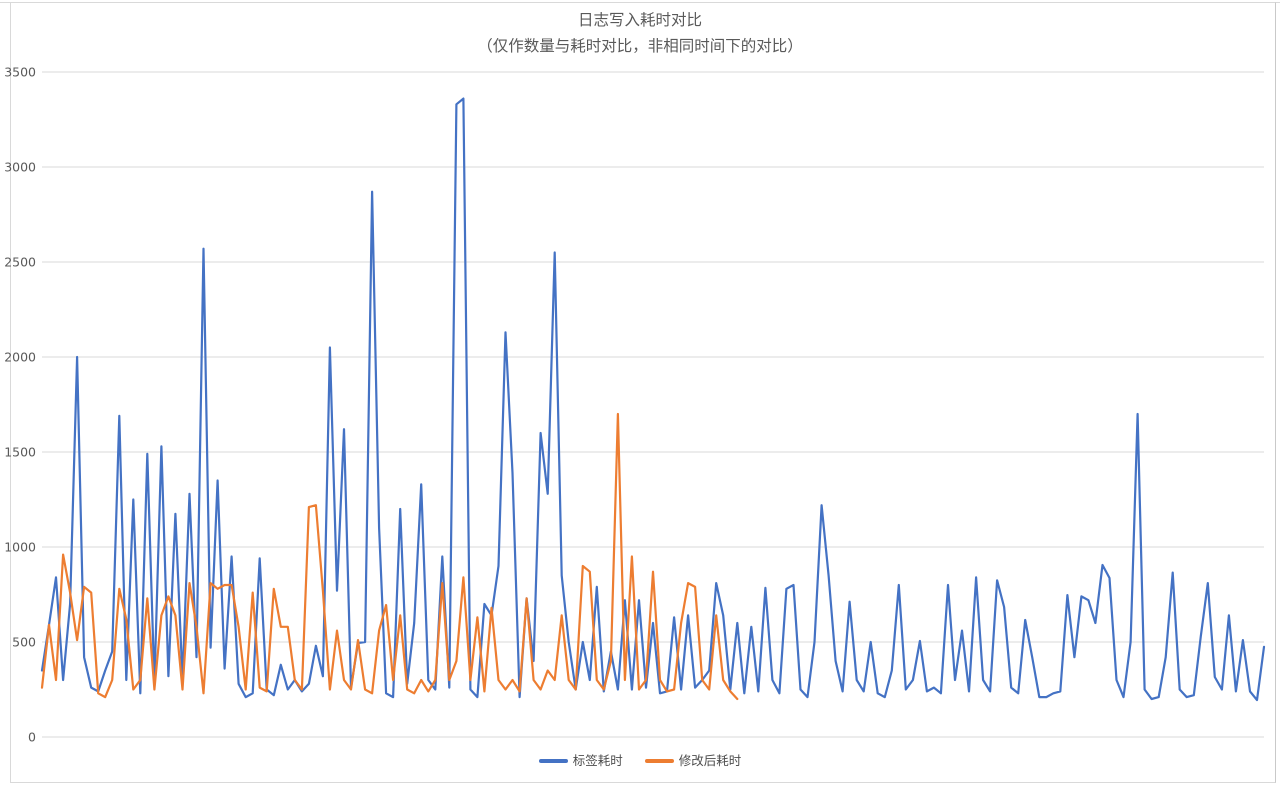 The image size is (1280, 786). What do you see at coordinates (597, 760) in the screenshot?
I see `legend-label-series-1: 标签耗时` at bounding box center [597, 760].